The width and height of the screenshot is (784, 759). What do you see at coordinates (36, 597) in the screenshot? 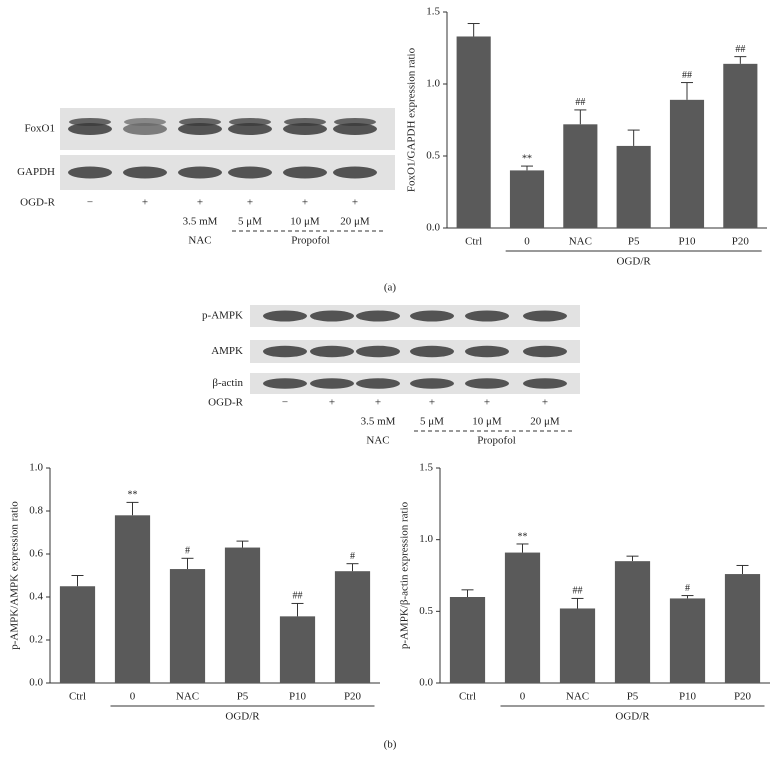
I see `y-tick-label: 0.4` at bounding box center [36, 597].